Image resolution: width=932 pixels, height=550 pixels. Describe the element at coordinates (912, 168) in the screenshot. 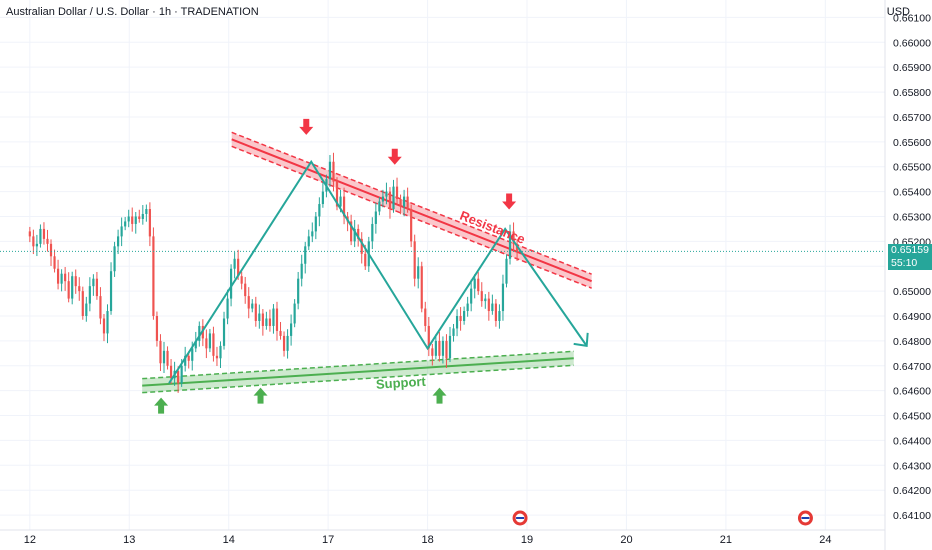

I see `y-tick-label: 0.65500` at that location.